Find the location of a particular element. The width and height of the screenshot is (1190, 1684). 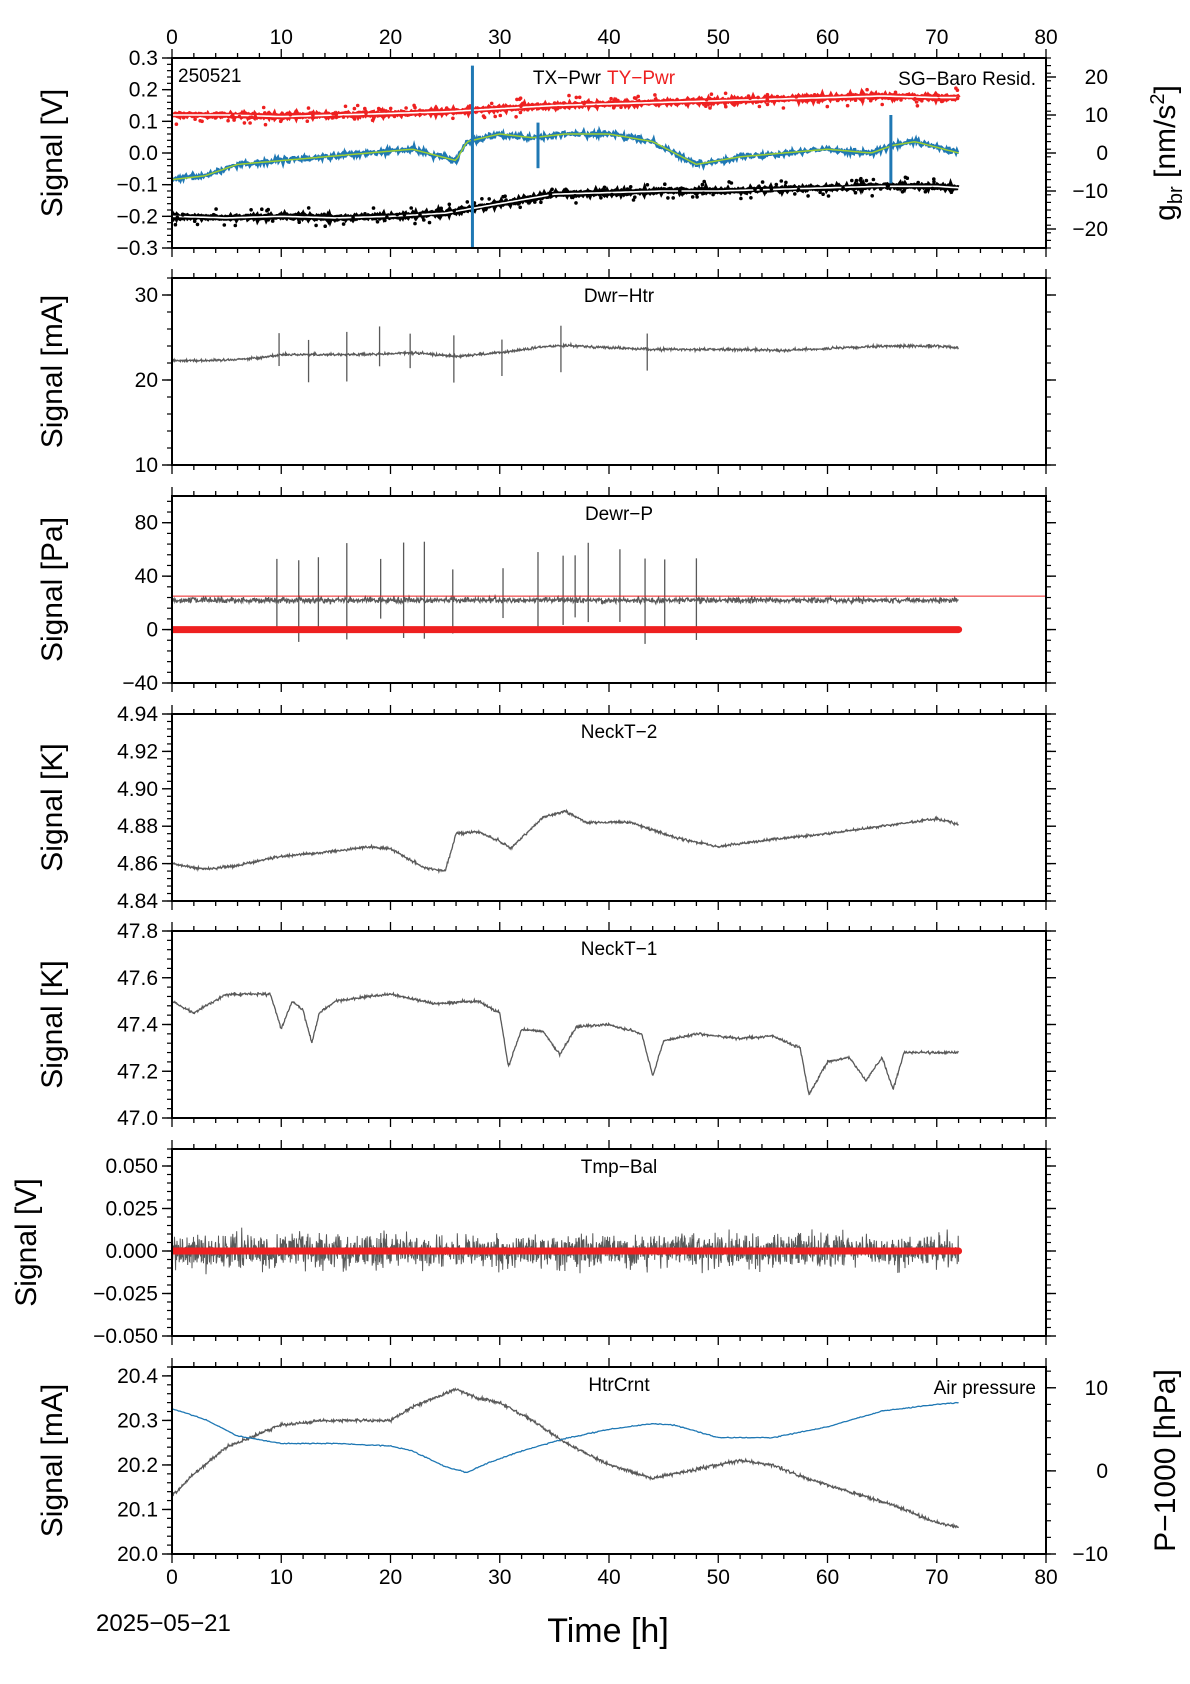

panel-5: 47.8 47.6 47.4 47.2 47.0 NeckT−1 Signal [K] is located at coordinates (546, 1025).